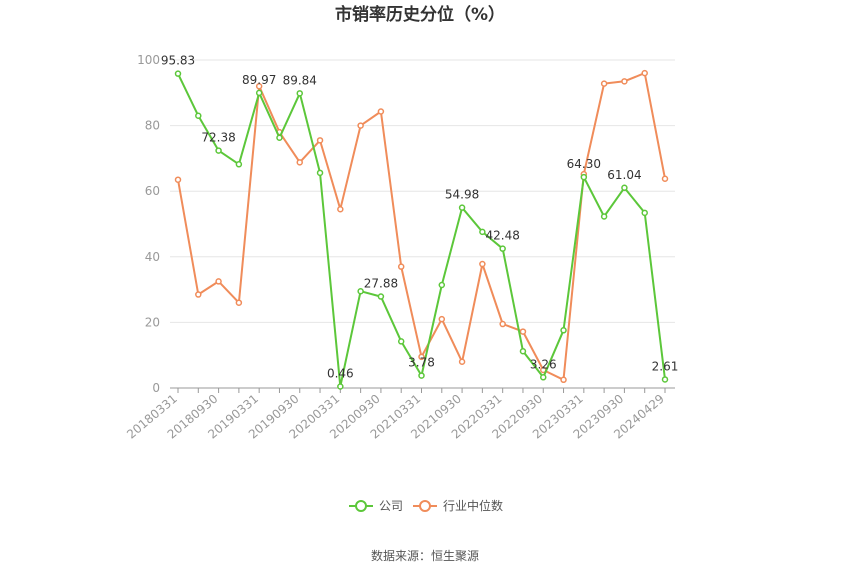 The height and width of the screenshot is (575, 850). I want to click on y-tick-label: 20, so click(152, 322).